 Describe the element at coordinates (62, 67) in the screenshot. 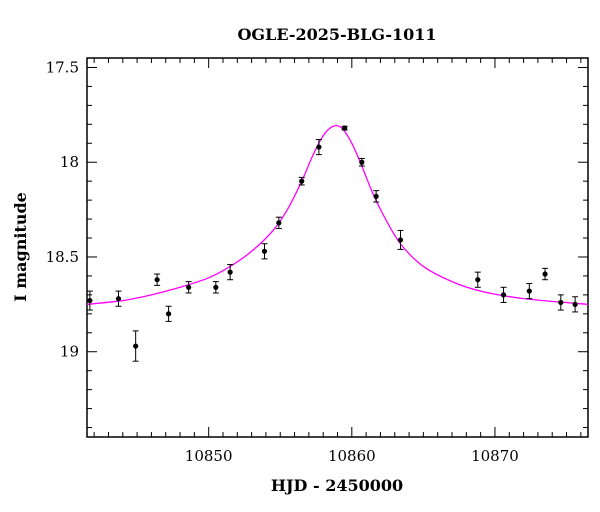

I see `y-tick-label: 17.5` at that location.